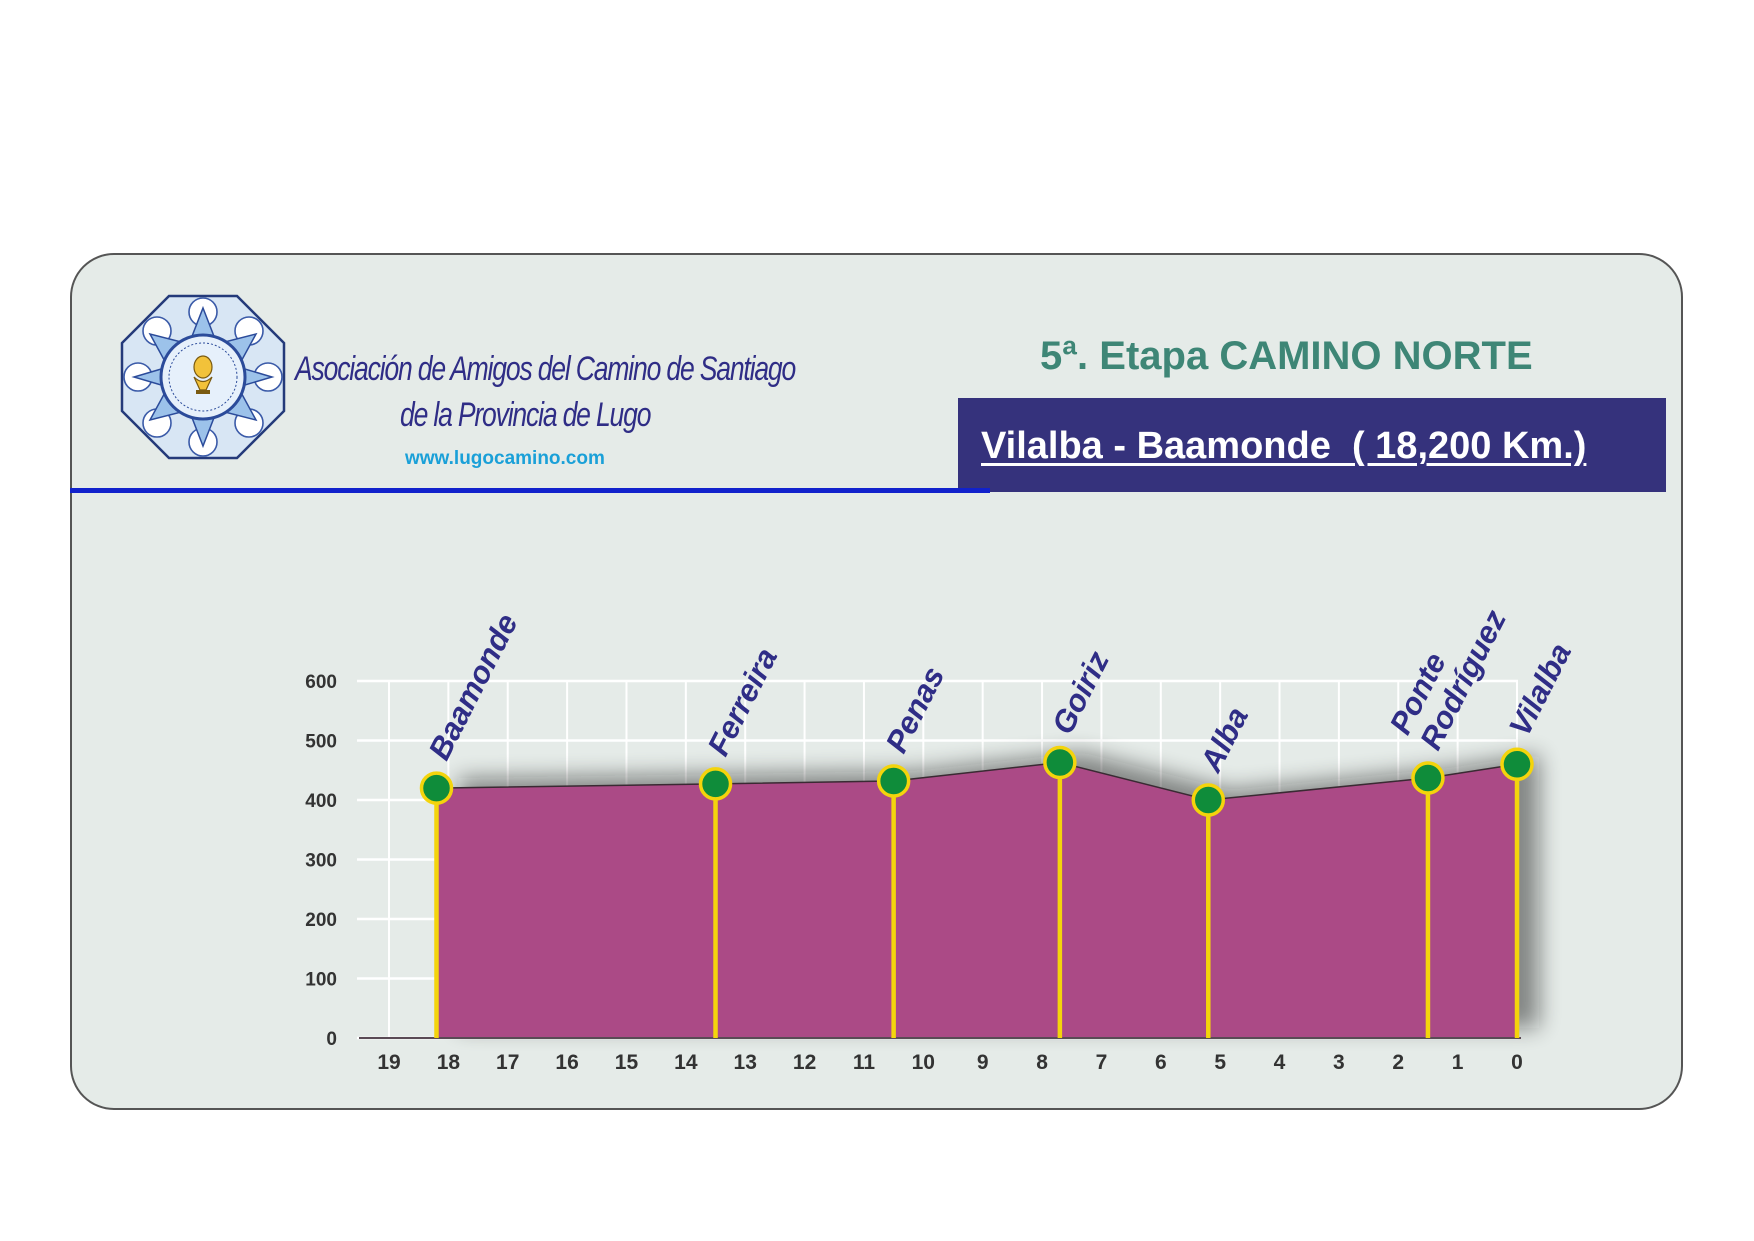 Image resolution: width=1754 pixels, height=1241 pixels. Describe the element at coordinates (321, 742) in the screenshot. I see `y-tick-label: 500` at that location.